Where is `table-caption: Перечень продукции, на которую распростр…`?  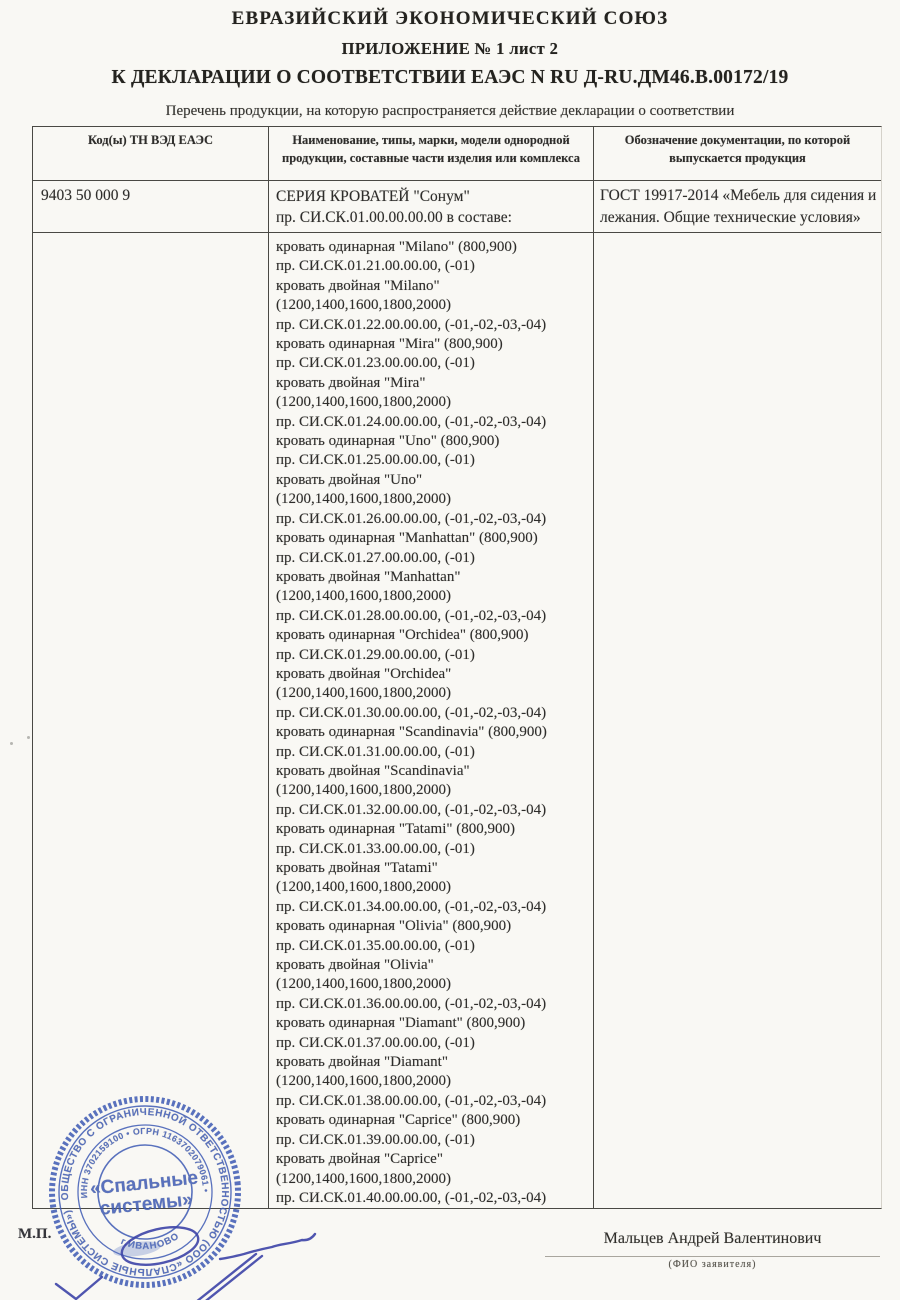 table-caption: Перечень продукции, на которую распростр… is located at coordinates (450, 111).